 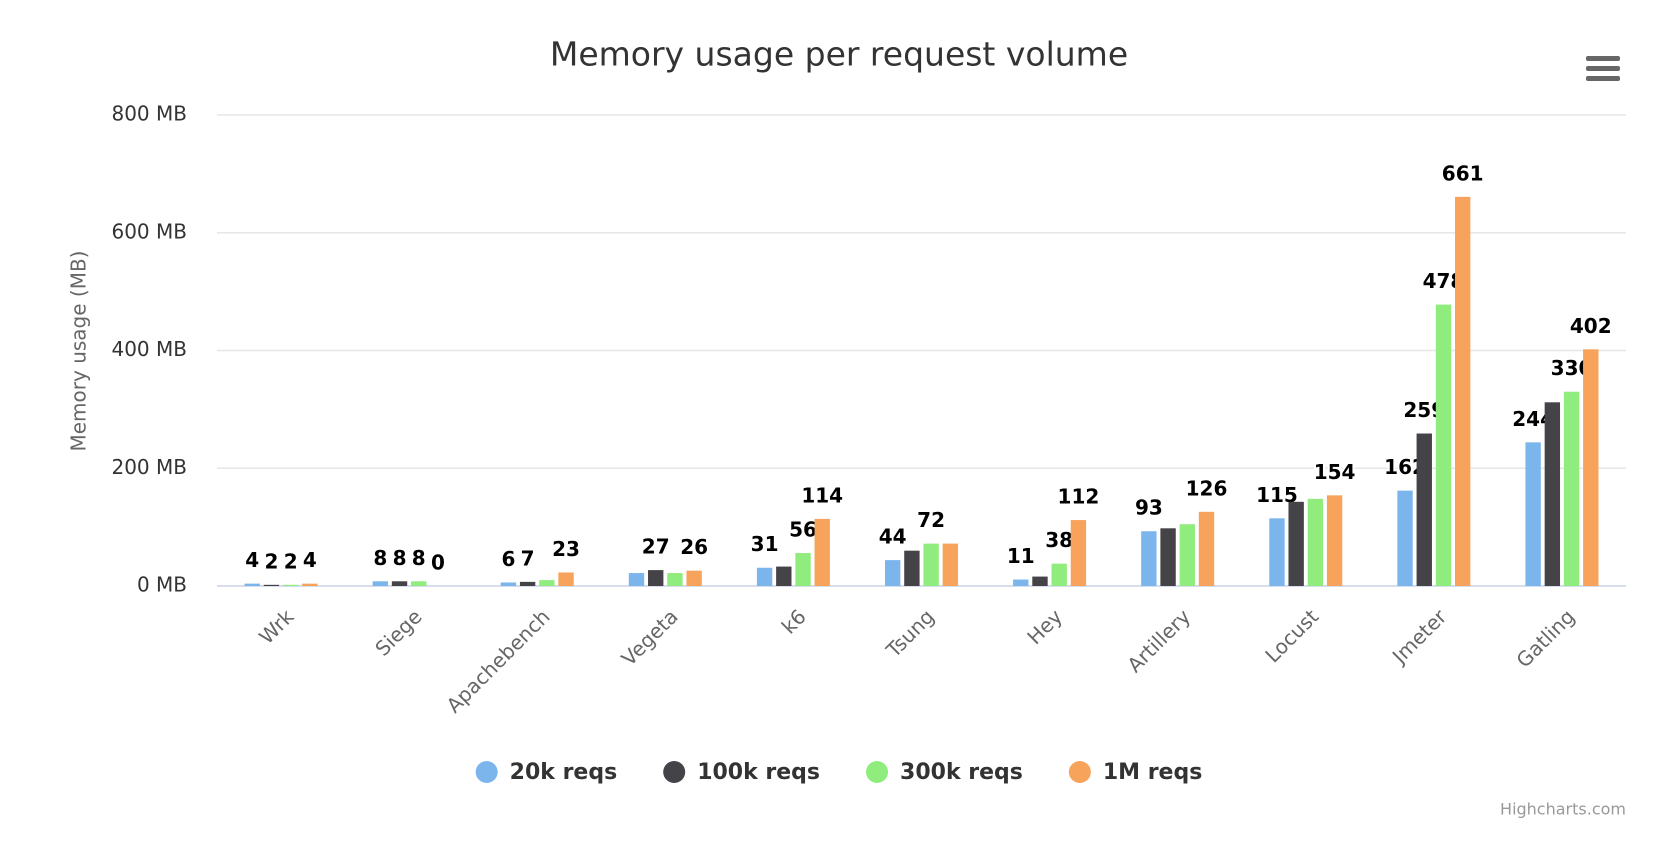 What do you see at coordinates (1591, 326) in the screenshot?
I see `data-label: 402` at bounding box center [1591, 326].